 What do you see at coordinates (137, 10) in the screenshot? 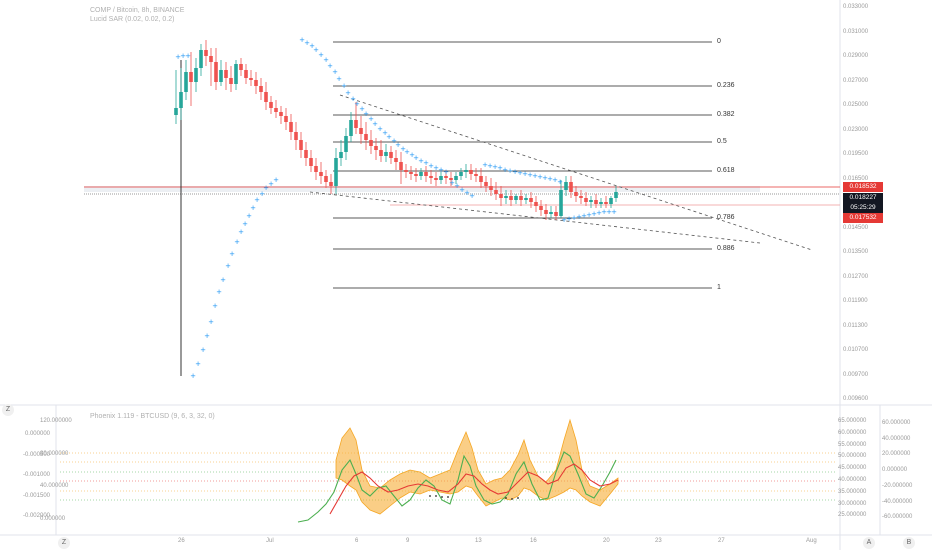
I see `symbol-legend: COMP / Bitcoin, 8h, BINANCE` at bounding box center [137, 10].